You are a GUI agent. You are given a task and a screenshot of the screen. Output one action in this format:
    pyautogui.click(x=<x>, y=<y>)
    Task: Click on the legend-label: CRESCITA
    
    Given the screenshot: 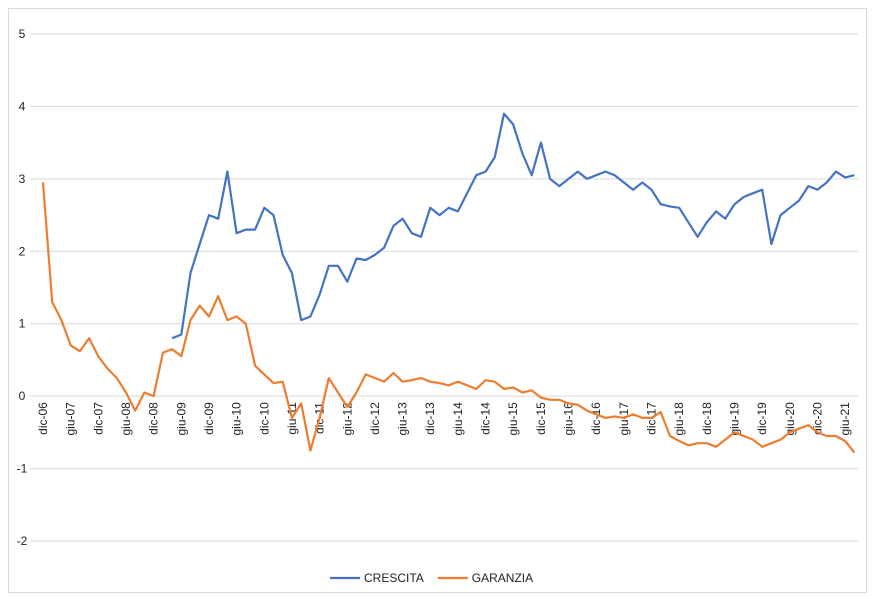 What is the action you would take?
    pyautogui.click(x=394, y=578)
    